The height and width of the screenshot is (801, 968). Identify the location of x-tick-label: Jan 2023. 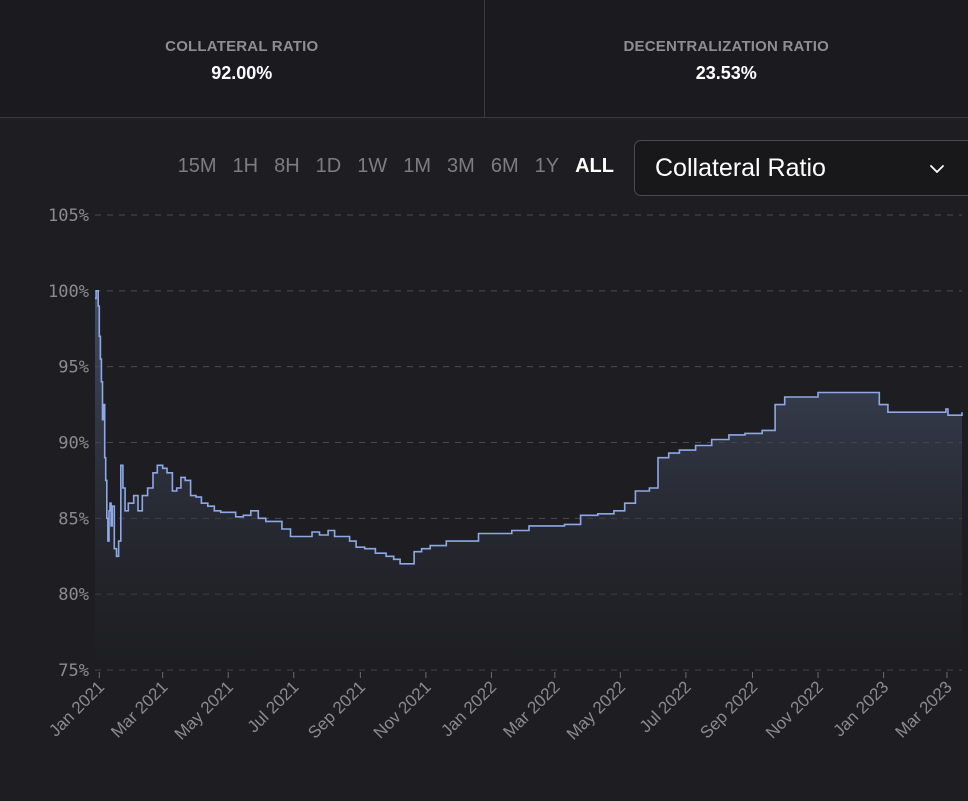
(861, 708).